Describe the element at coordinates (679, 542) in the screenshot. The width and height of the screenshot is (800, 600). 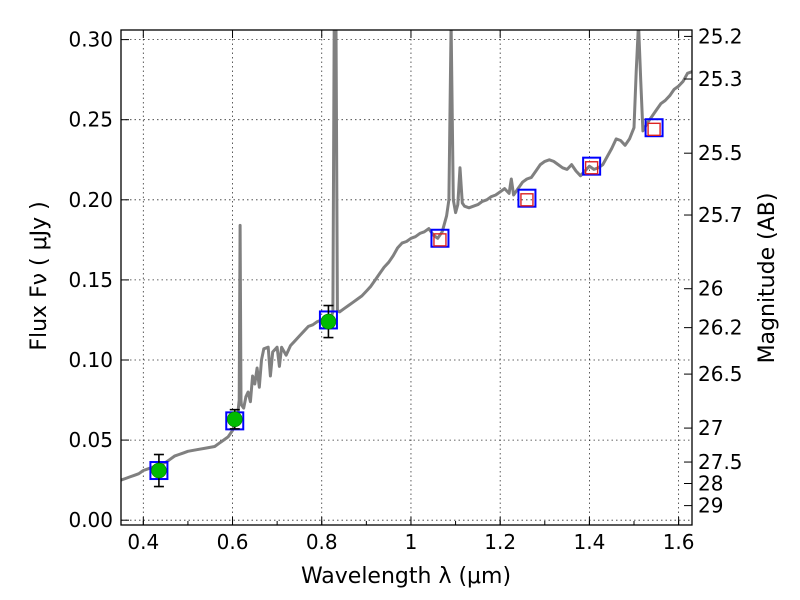
I see `x-tick-label: 1.6` at that location.